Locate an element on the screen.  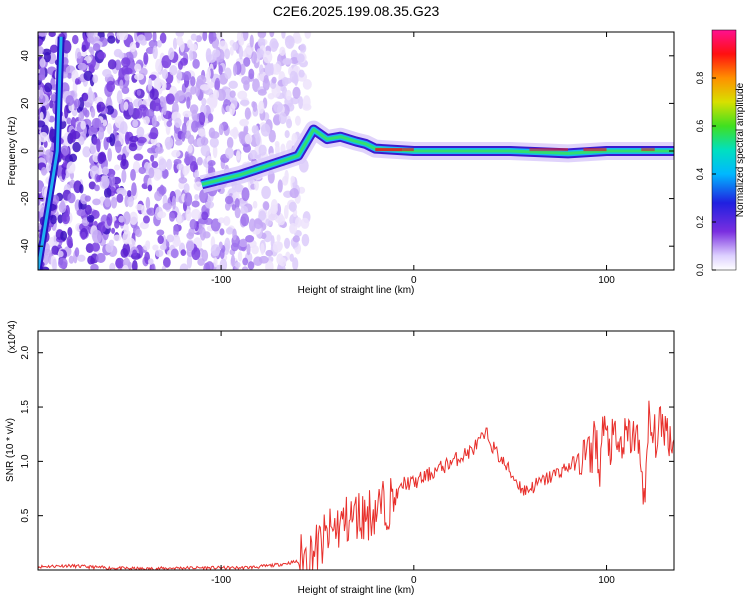
colorbar-tick-label: 0.0 is located at coordinates (700, 270).